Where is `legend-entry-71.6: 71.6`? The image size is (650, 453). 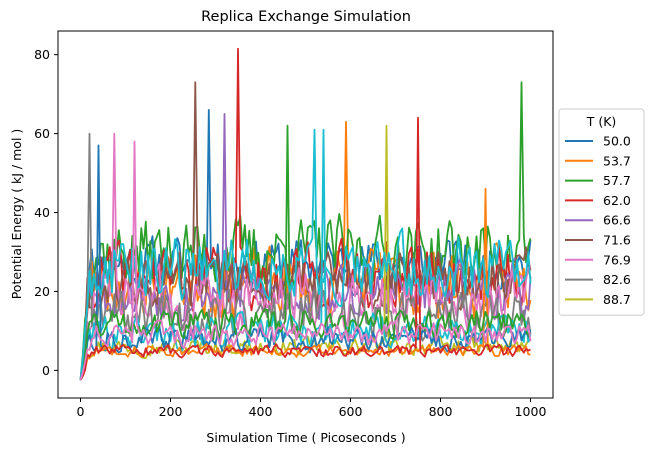 legend-entry-71.6: 71.6 is located at coordinates (617, 240).